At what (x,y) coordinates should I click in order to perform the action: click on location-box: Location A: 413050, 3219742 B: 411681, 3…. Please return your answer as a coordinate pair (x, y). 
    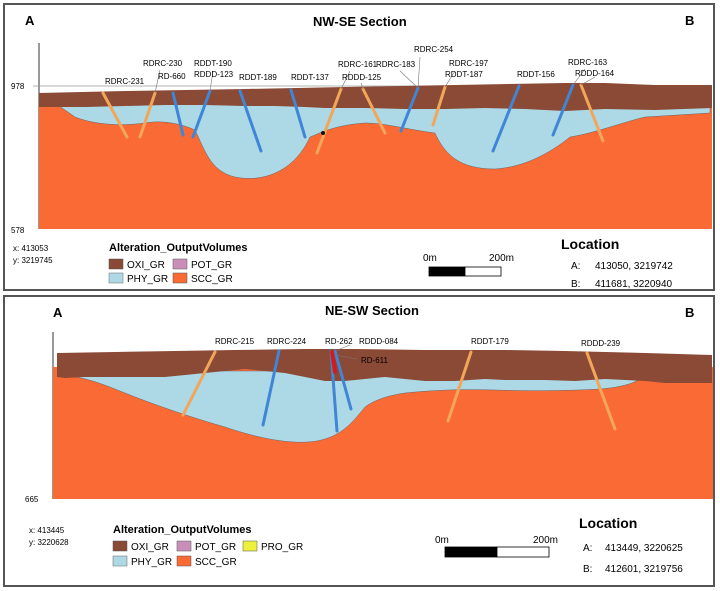
    Looking at the image, I should click on (617, 263).